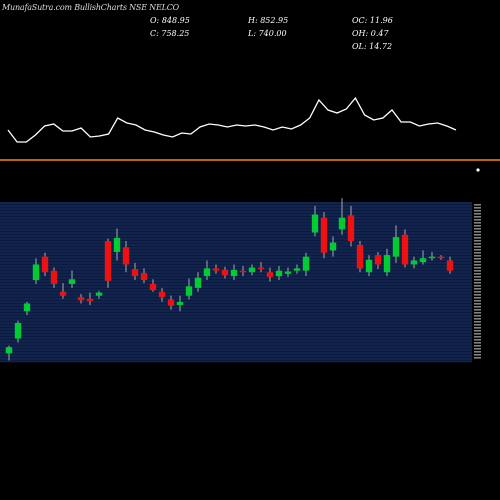 This screenshot has width=500, height=500. What do you see at coordinates (170, 33) in the screenshot?
I see `stat-close: C: 758.25` at bounding box center [170, 33].